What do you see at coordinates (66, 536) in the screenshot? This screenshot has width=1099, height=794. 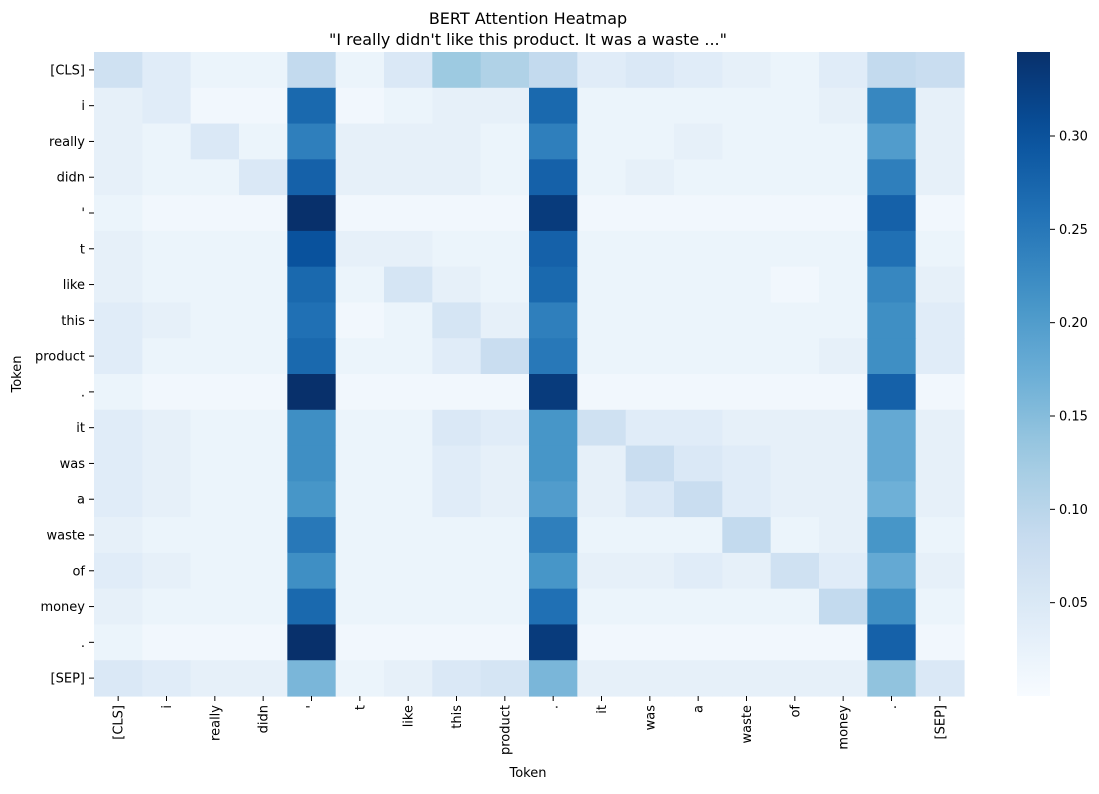 I see `y-tick-label: waste` at bounding box center [66, 536].